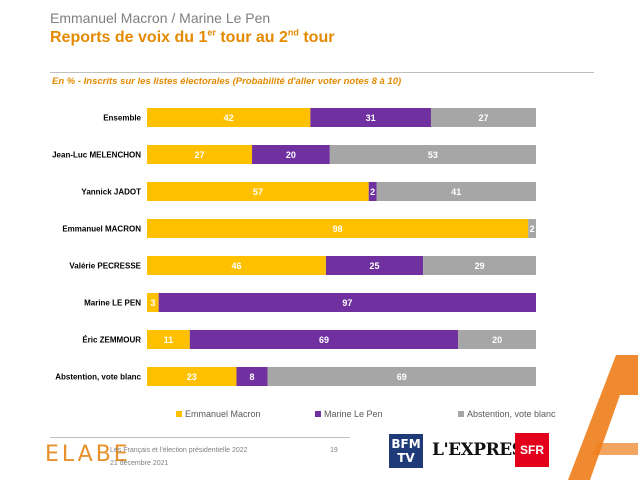  I want to click on category-label: Ensemble, so click(122, 118).